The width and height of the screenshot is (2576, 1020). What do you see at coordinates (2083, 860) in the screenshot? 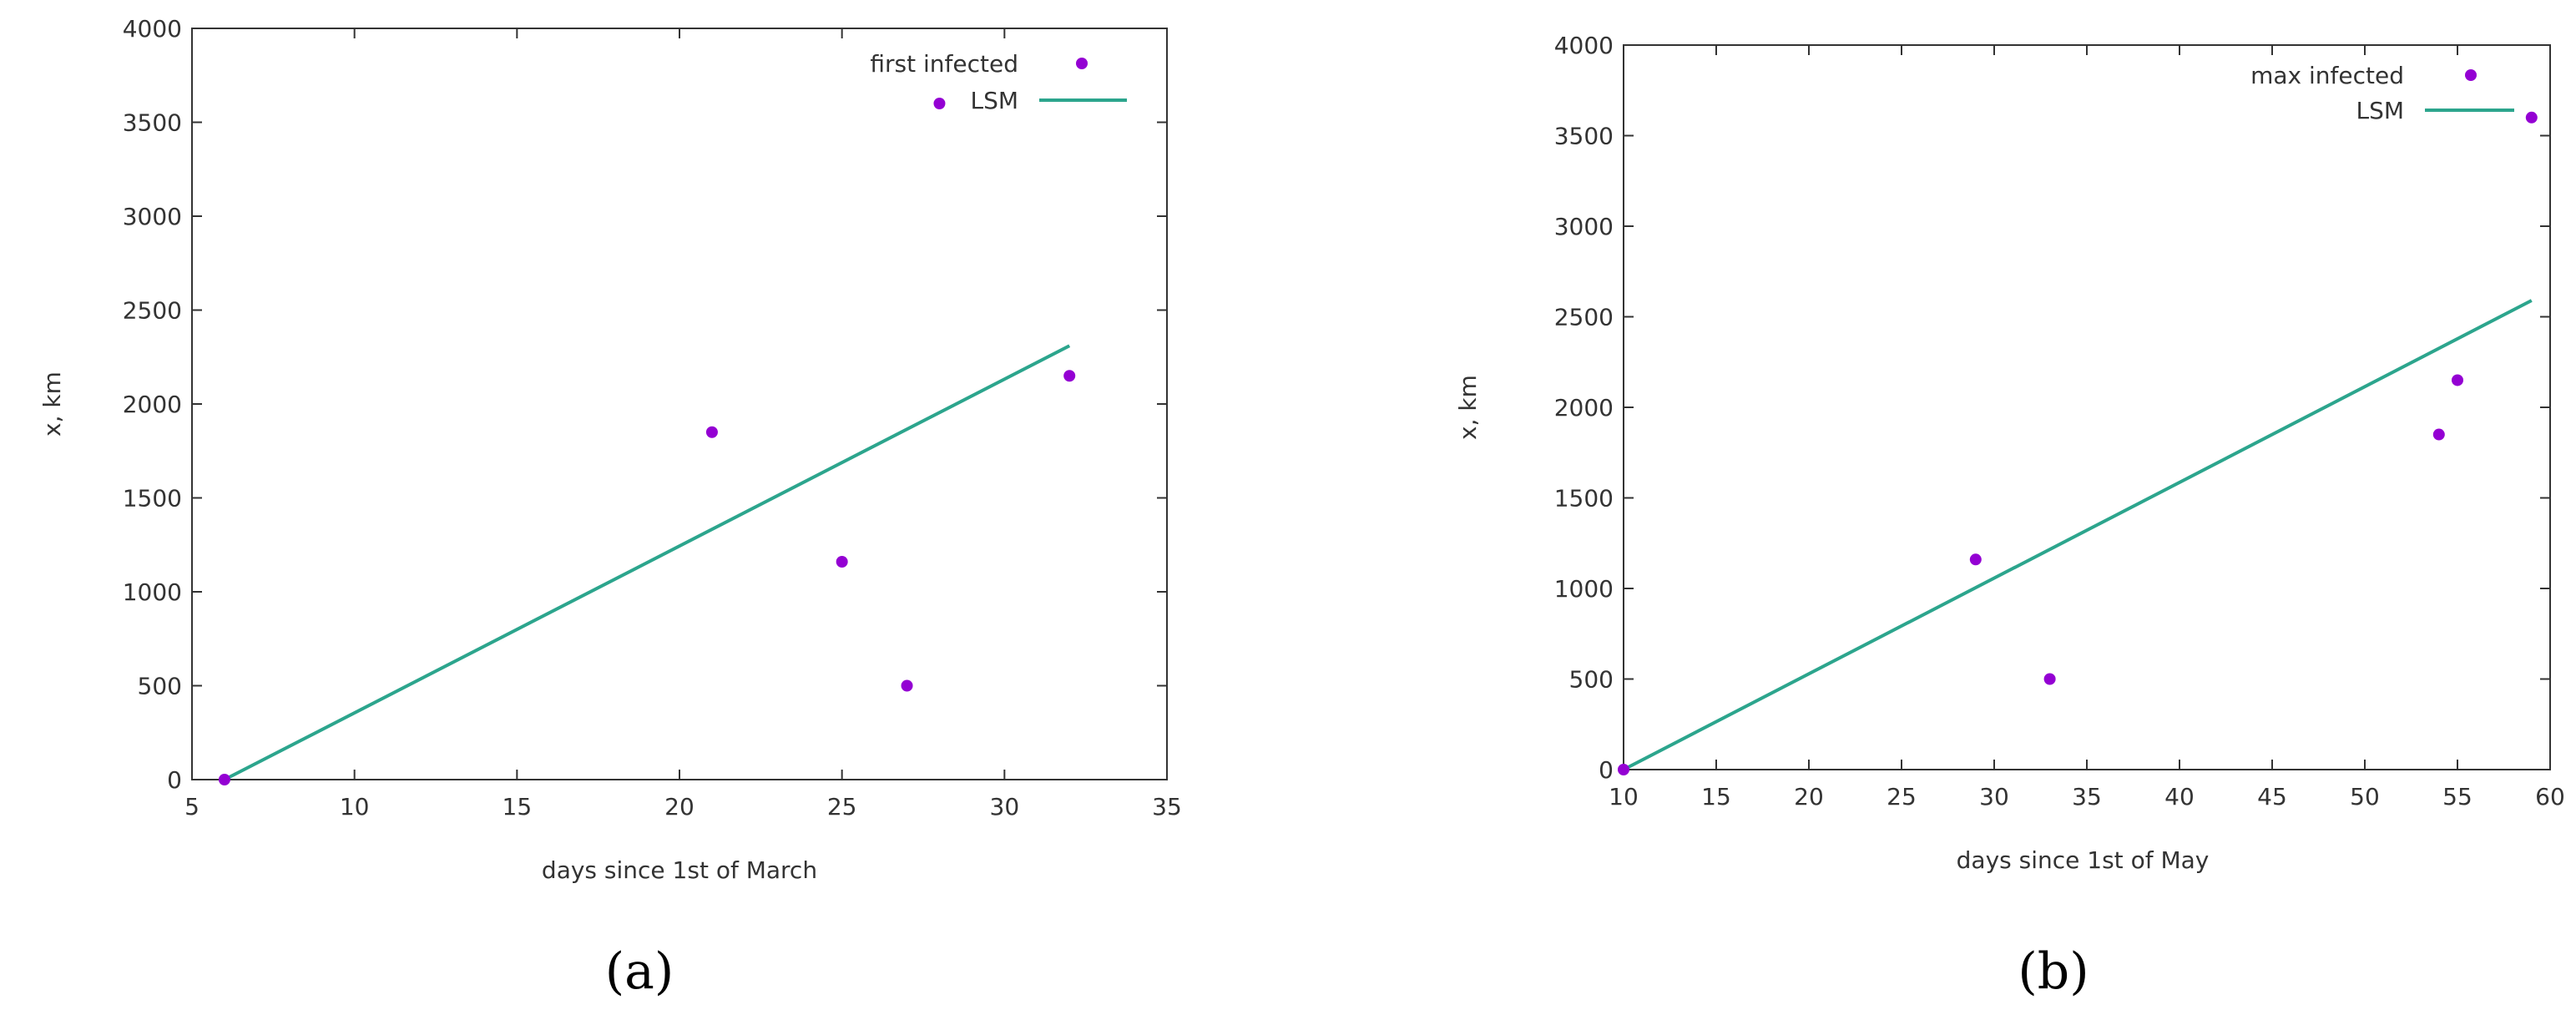
I see `x-axis-title: days since 1st of May` at bounding box center [2083, 860].